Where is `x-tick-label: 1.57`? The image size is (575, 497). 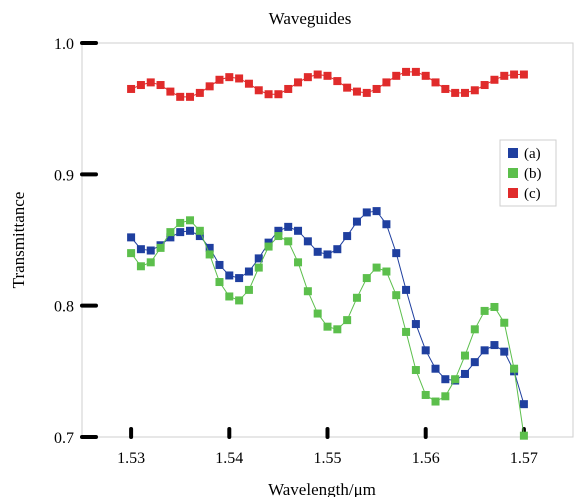
x-tick-label: 1.57 is located at coordinates (524, 458).